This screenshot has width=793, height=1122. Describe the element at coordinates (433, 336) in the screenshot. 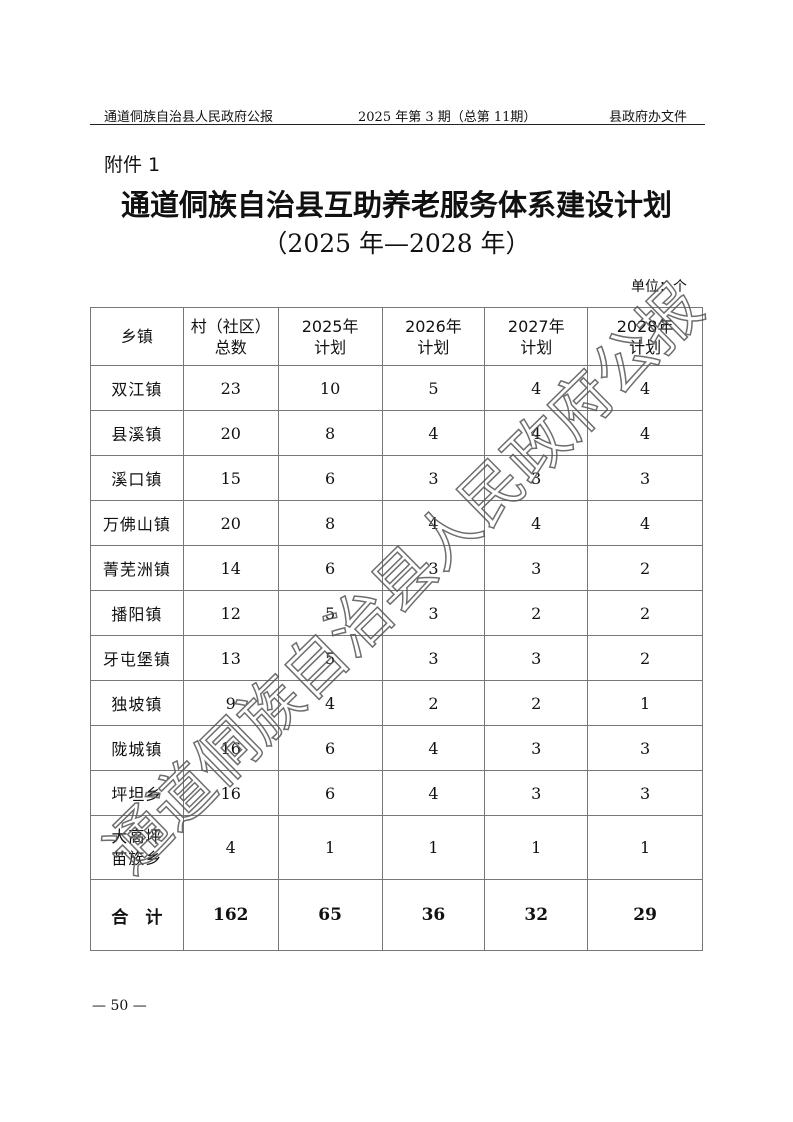

I see `column-header: 2026年 计划` at that location.